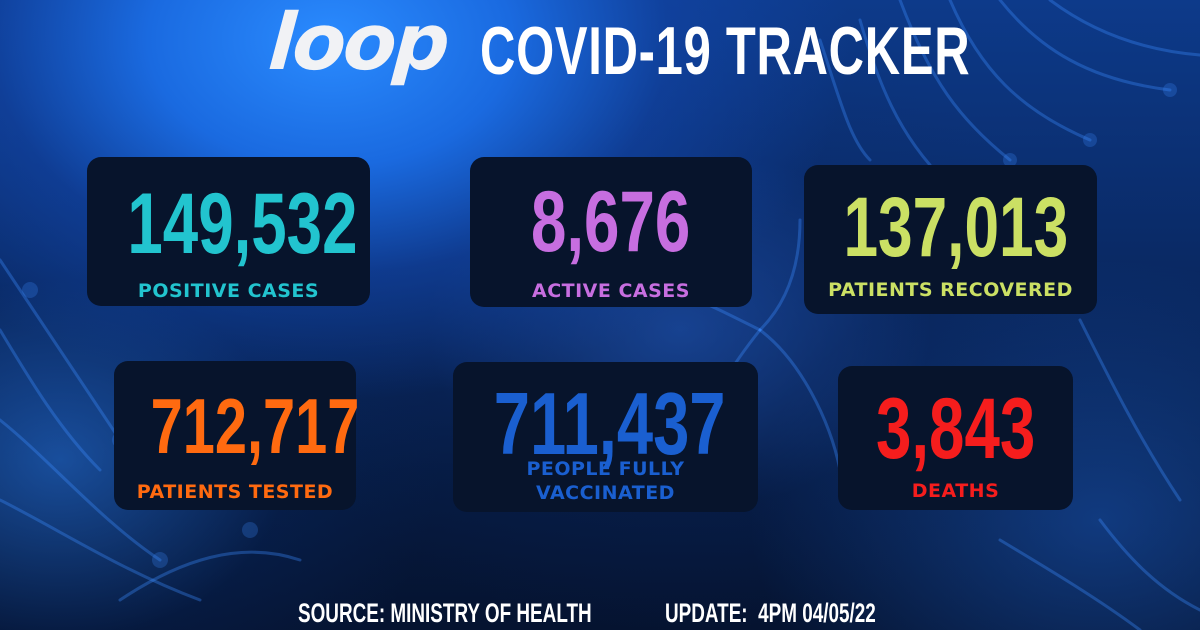 The height and width of the screenshot is (630, 1200). What do you see at coordinates (242, 224) in the screenshot?
I see `stat-value: 149,532` at bounding box center [242, 224].